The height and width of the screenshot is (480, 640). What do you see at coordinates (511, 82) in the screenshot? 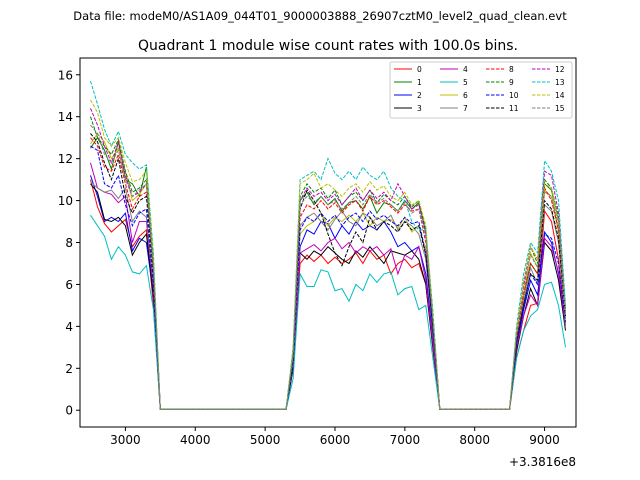
I see `legend-label-9: 9` at bounding box center [511, 82].